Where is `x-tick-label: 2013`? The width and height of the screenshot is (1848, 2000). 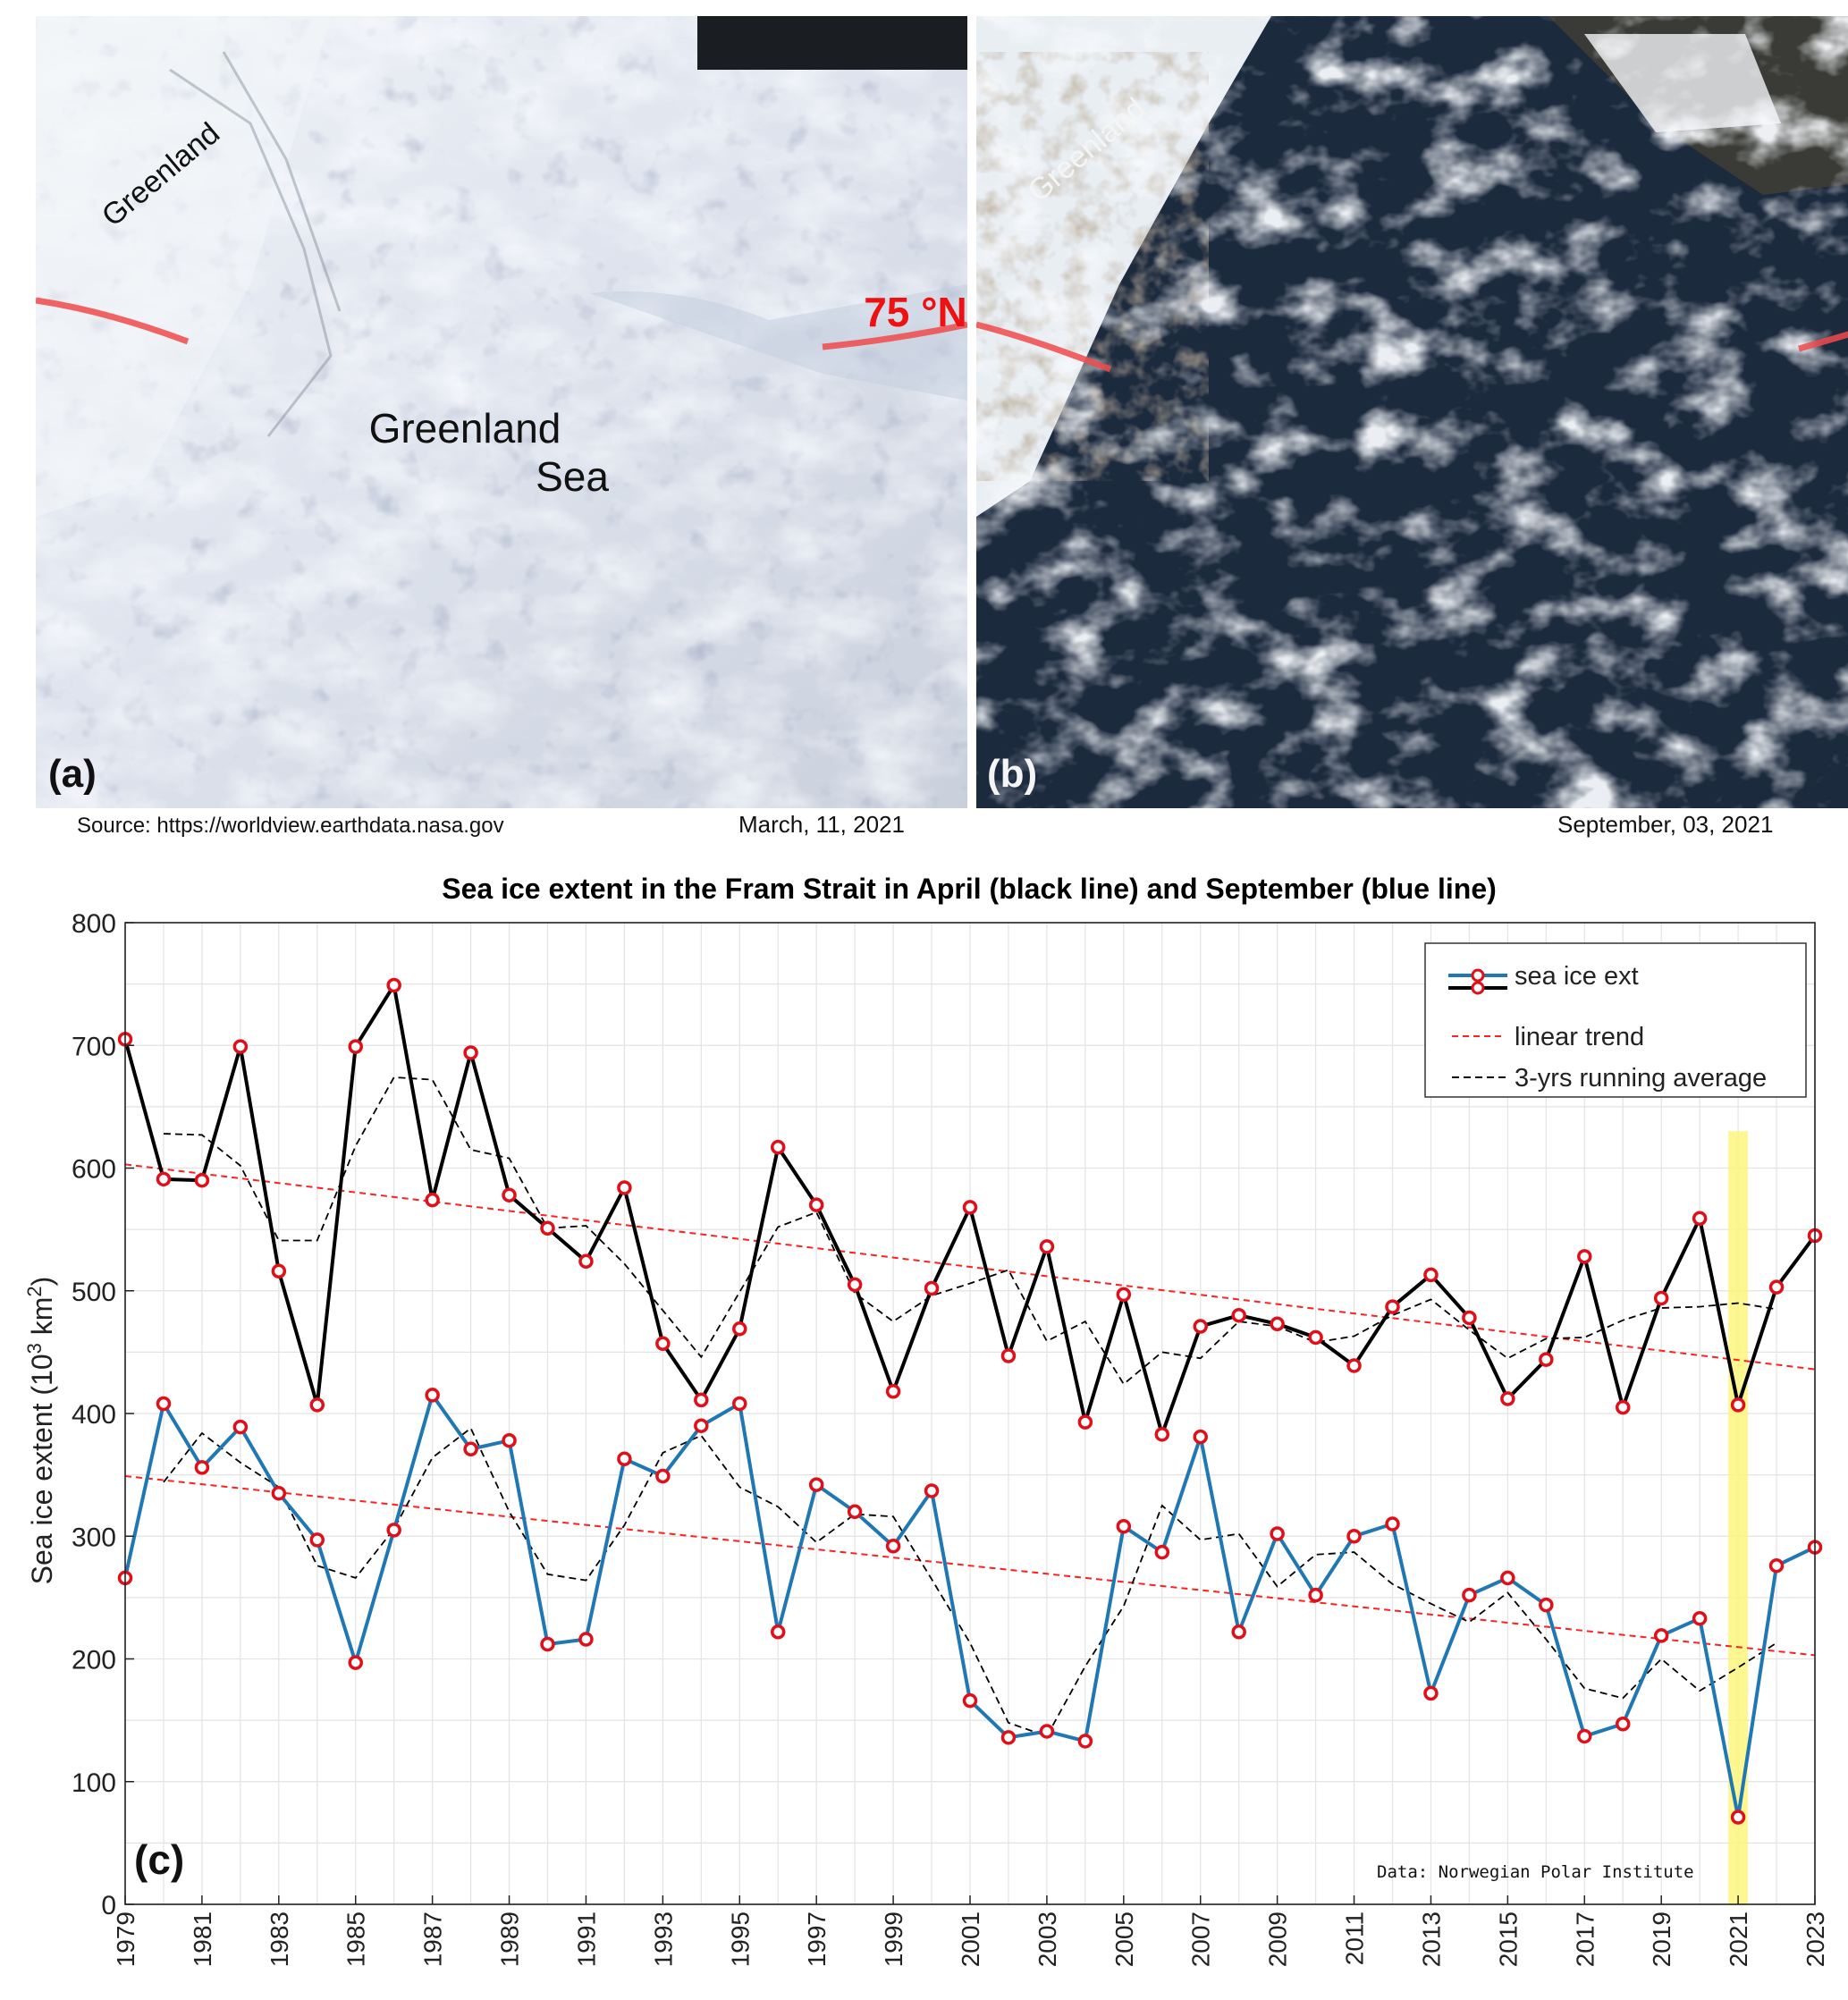 x-tick-label: 2013 is located at coordinates (1431, 1939).